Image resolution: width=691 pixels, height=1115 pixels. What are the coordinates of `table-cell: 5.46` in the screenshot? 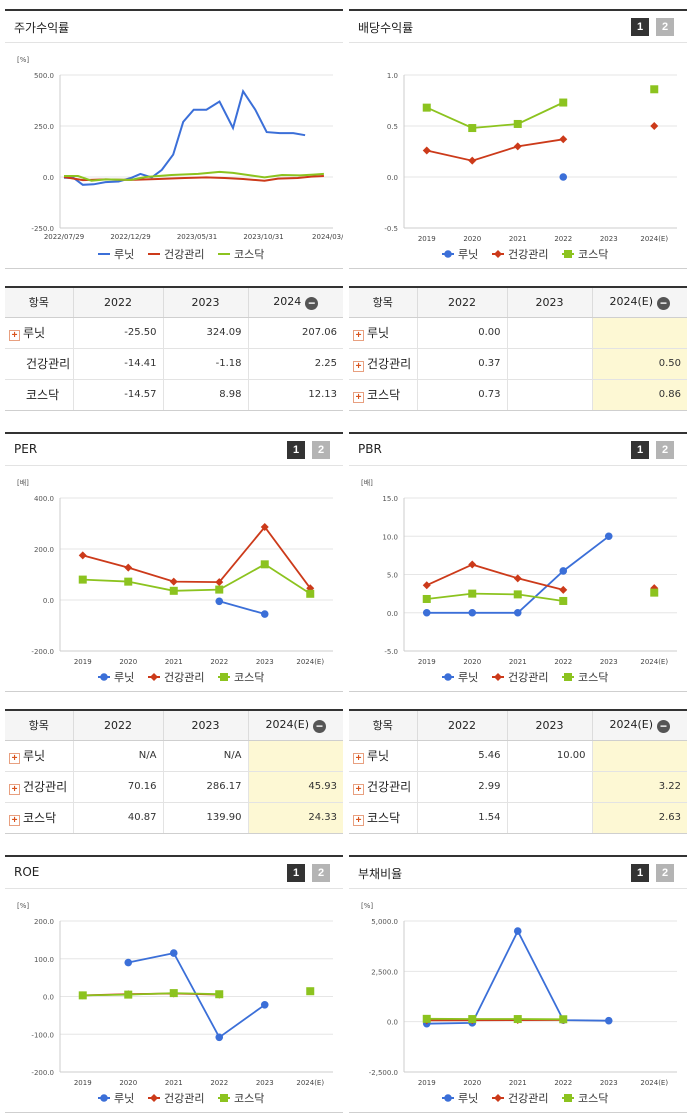 It's located at (462, 756).